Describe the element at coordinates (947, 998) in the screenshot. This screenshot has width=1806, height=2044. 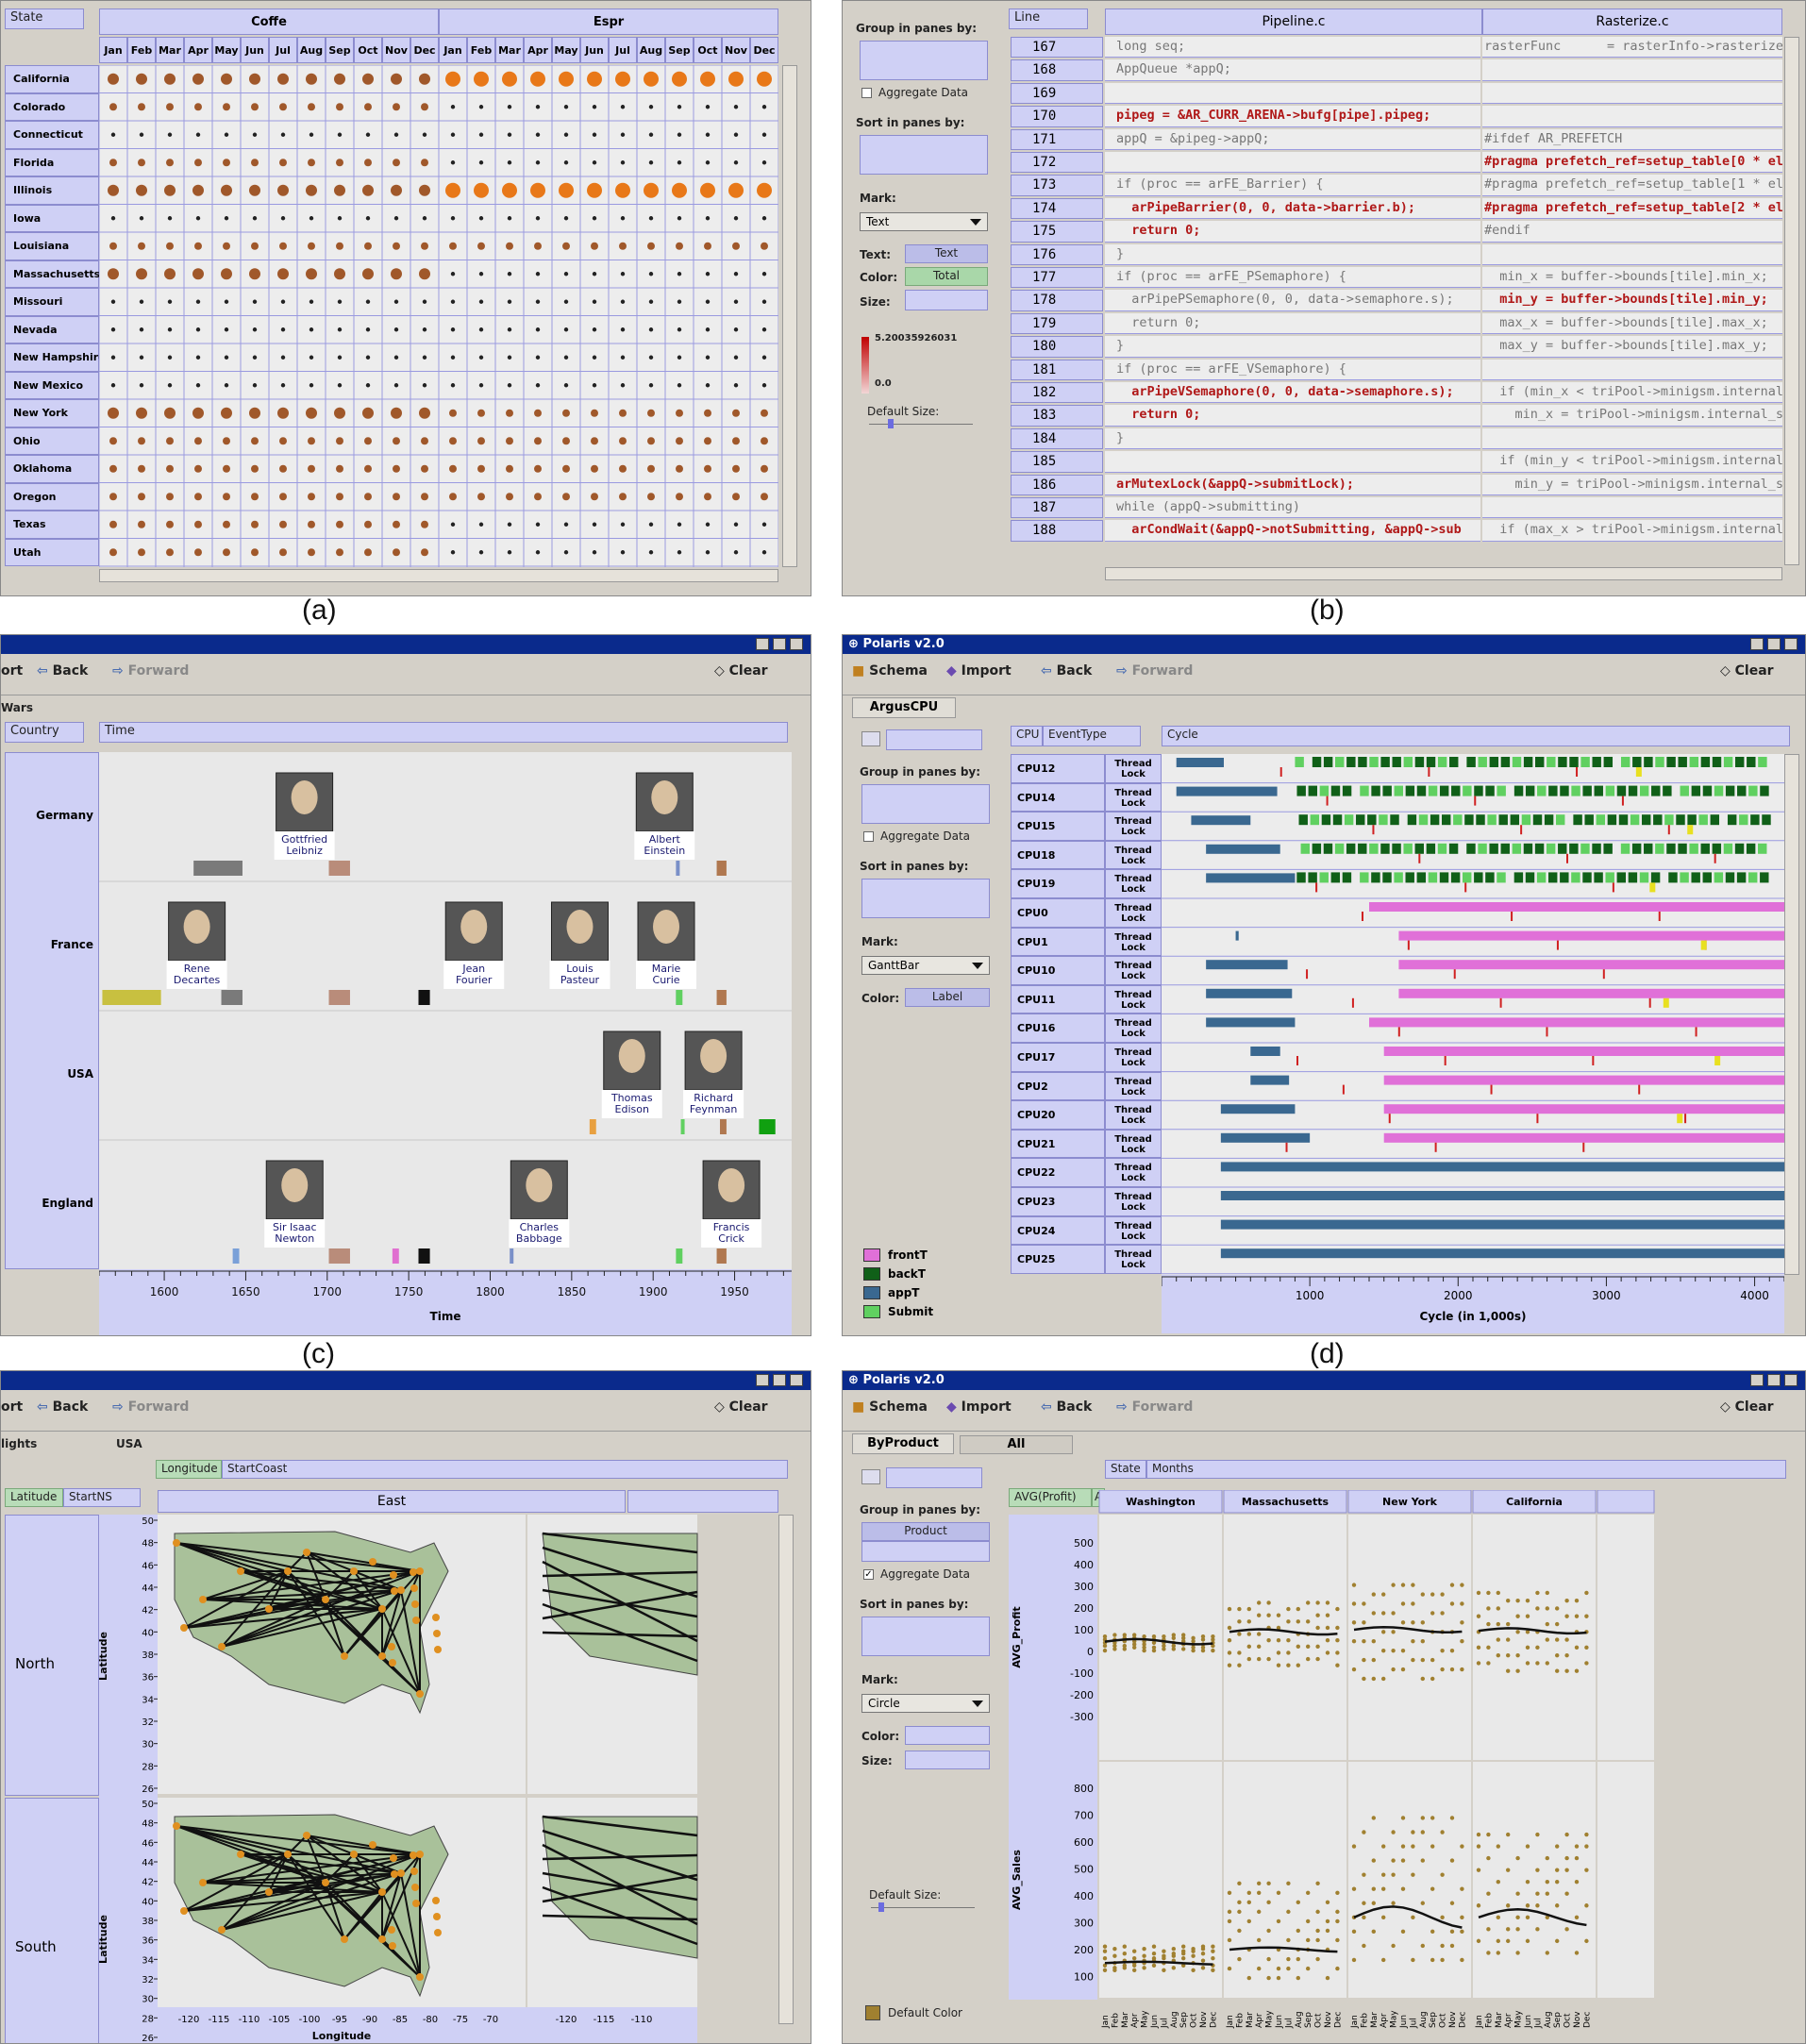
I see `color-encoding-pill: Label` at that location.